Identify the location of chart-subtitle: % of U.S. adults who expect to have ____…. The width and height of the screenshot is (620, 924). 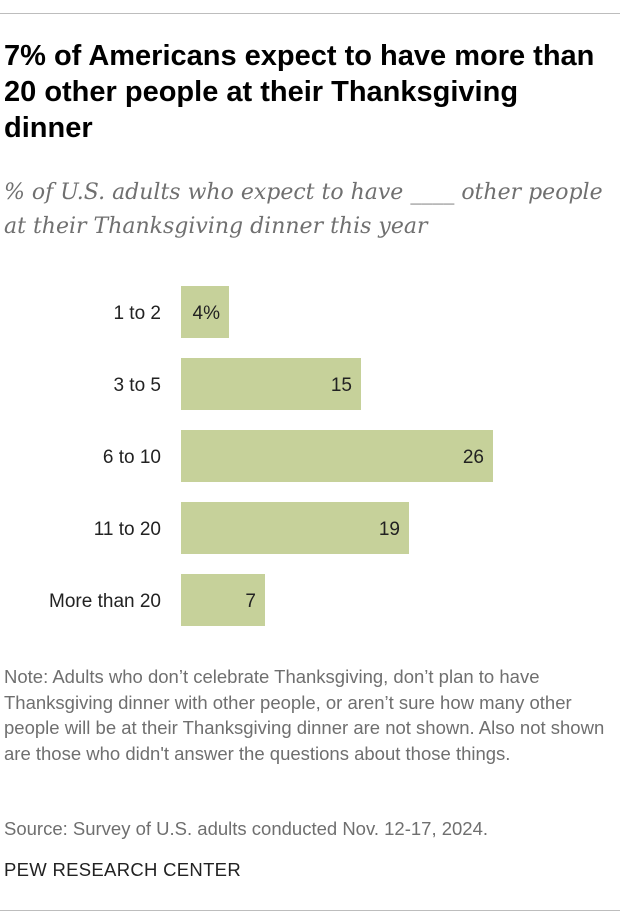
(303, 209).